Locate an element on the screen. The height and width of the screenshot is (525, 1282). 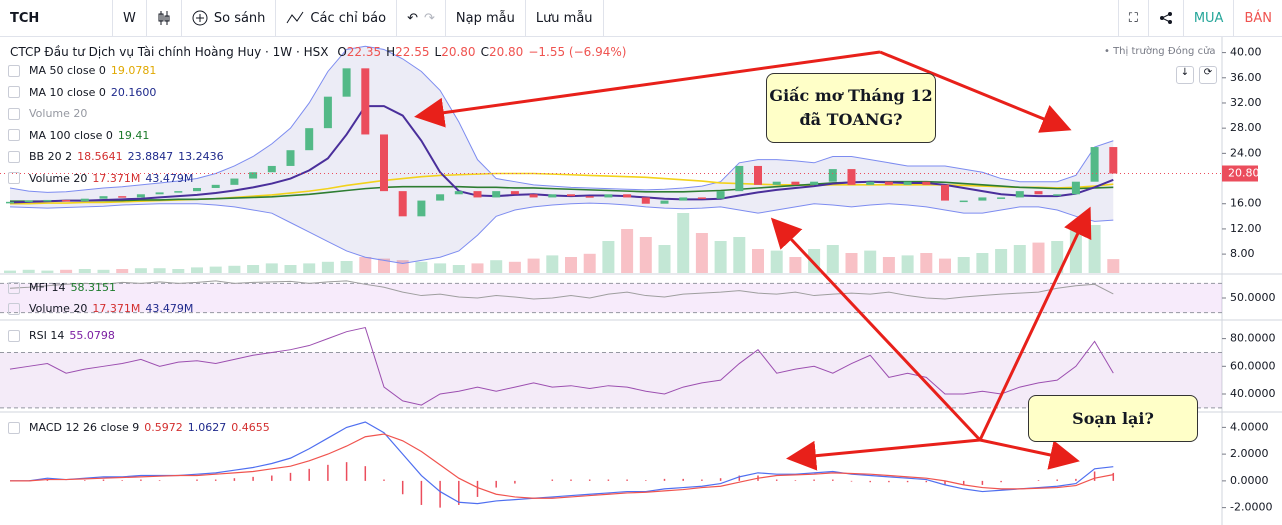
legend-row: BB 20 2 18.5641 23.8847 13.2436 is located at coordinates (116, 156).